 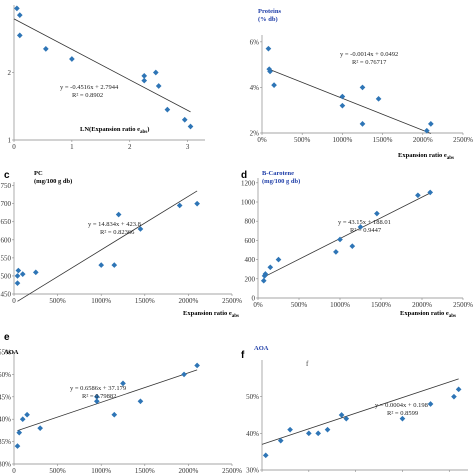 What do you see at coordinates (7, 337) in the screenshot?
I see `panel-label-e: e` at bounding box center [7, 337].